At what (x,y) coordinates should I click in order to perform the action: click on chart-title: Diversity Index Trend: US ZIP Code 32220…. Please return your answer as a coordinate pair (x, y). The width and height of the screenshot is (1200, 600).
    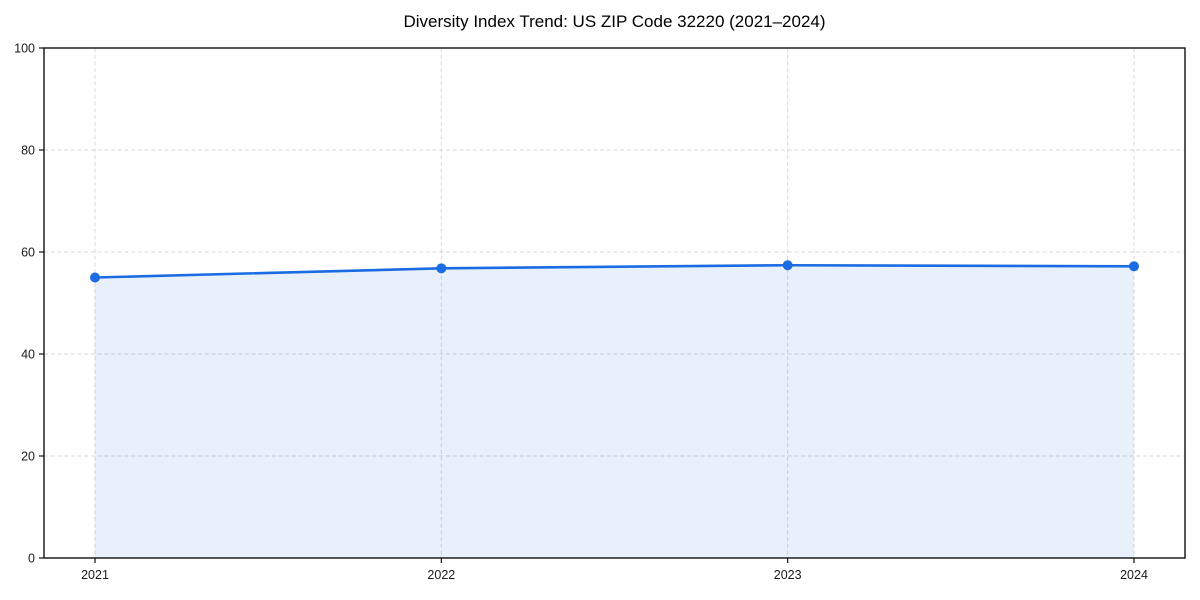
    Looking at the image, I should click on (614, 21).